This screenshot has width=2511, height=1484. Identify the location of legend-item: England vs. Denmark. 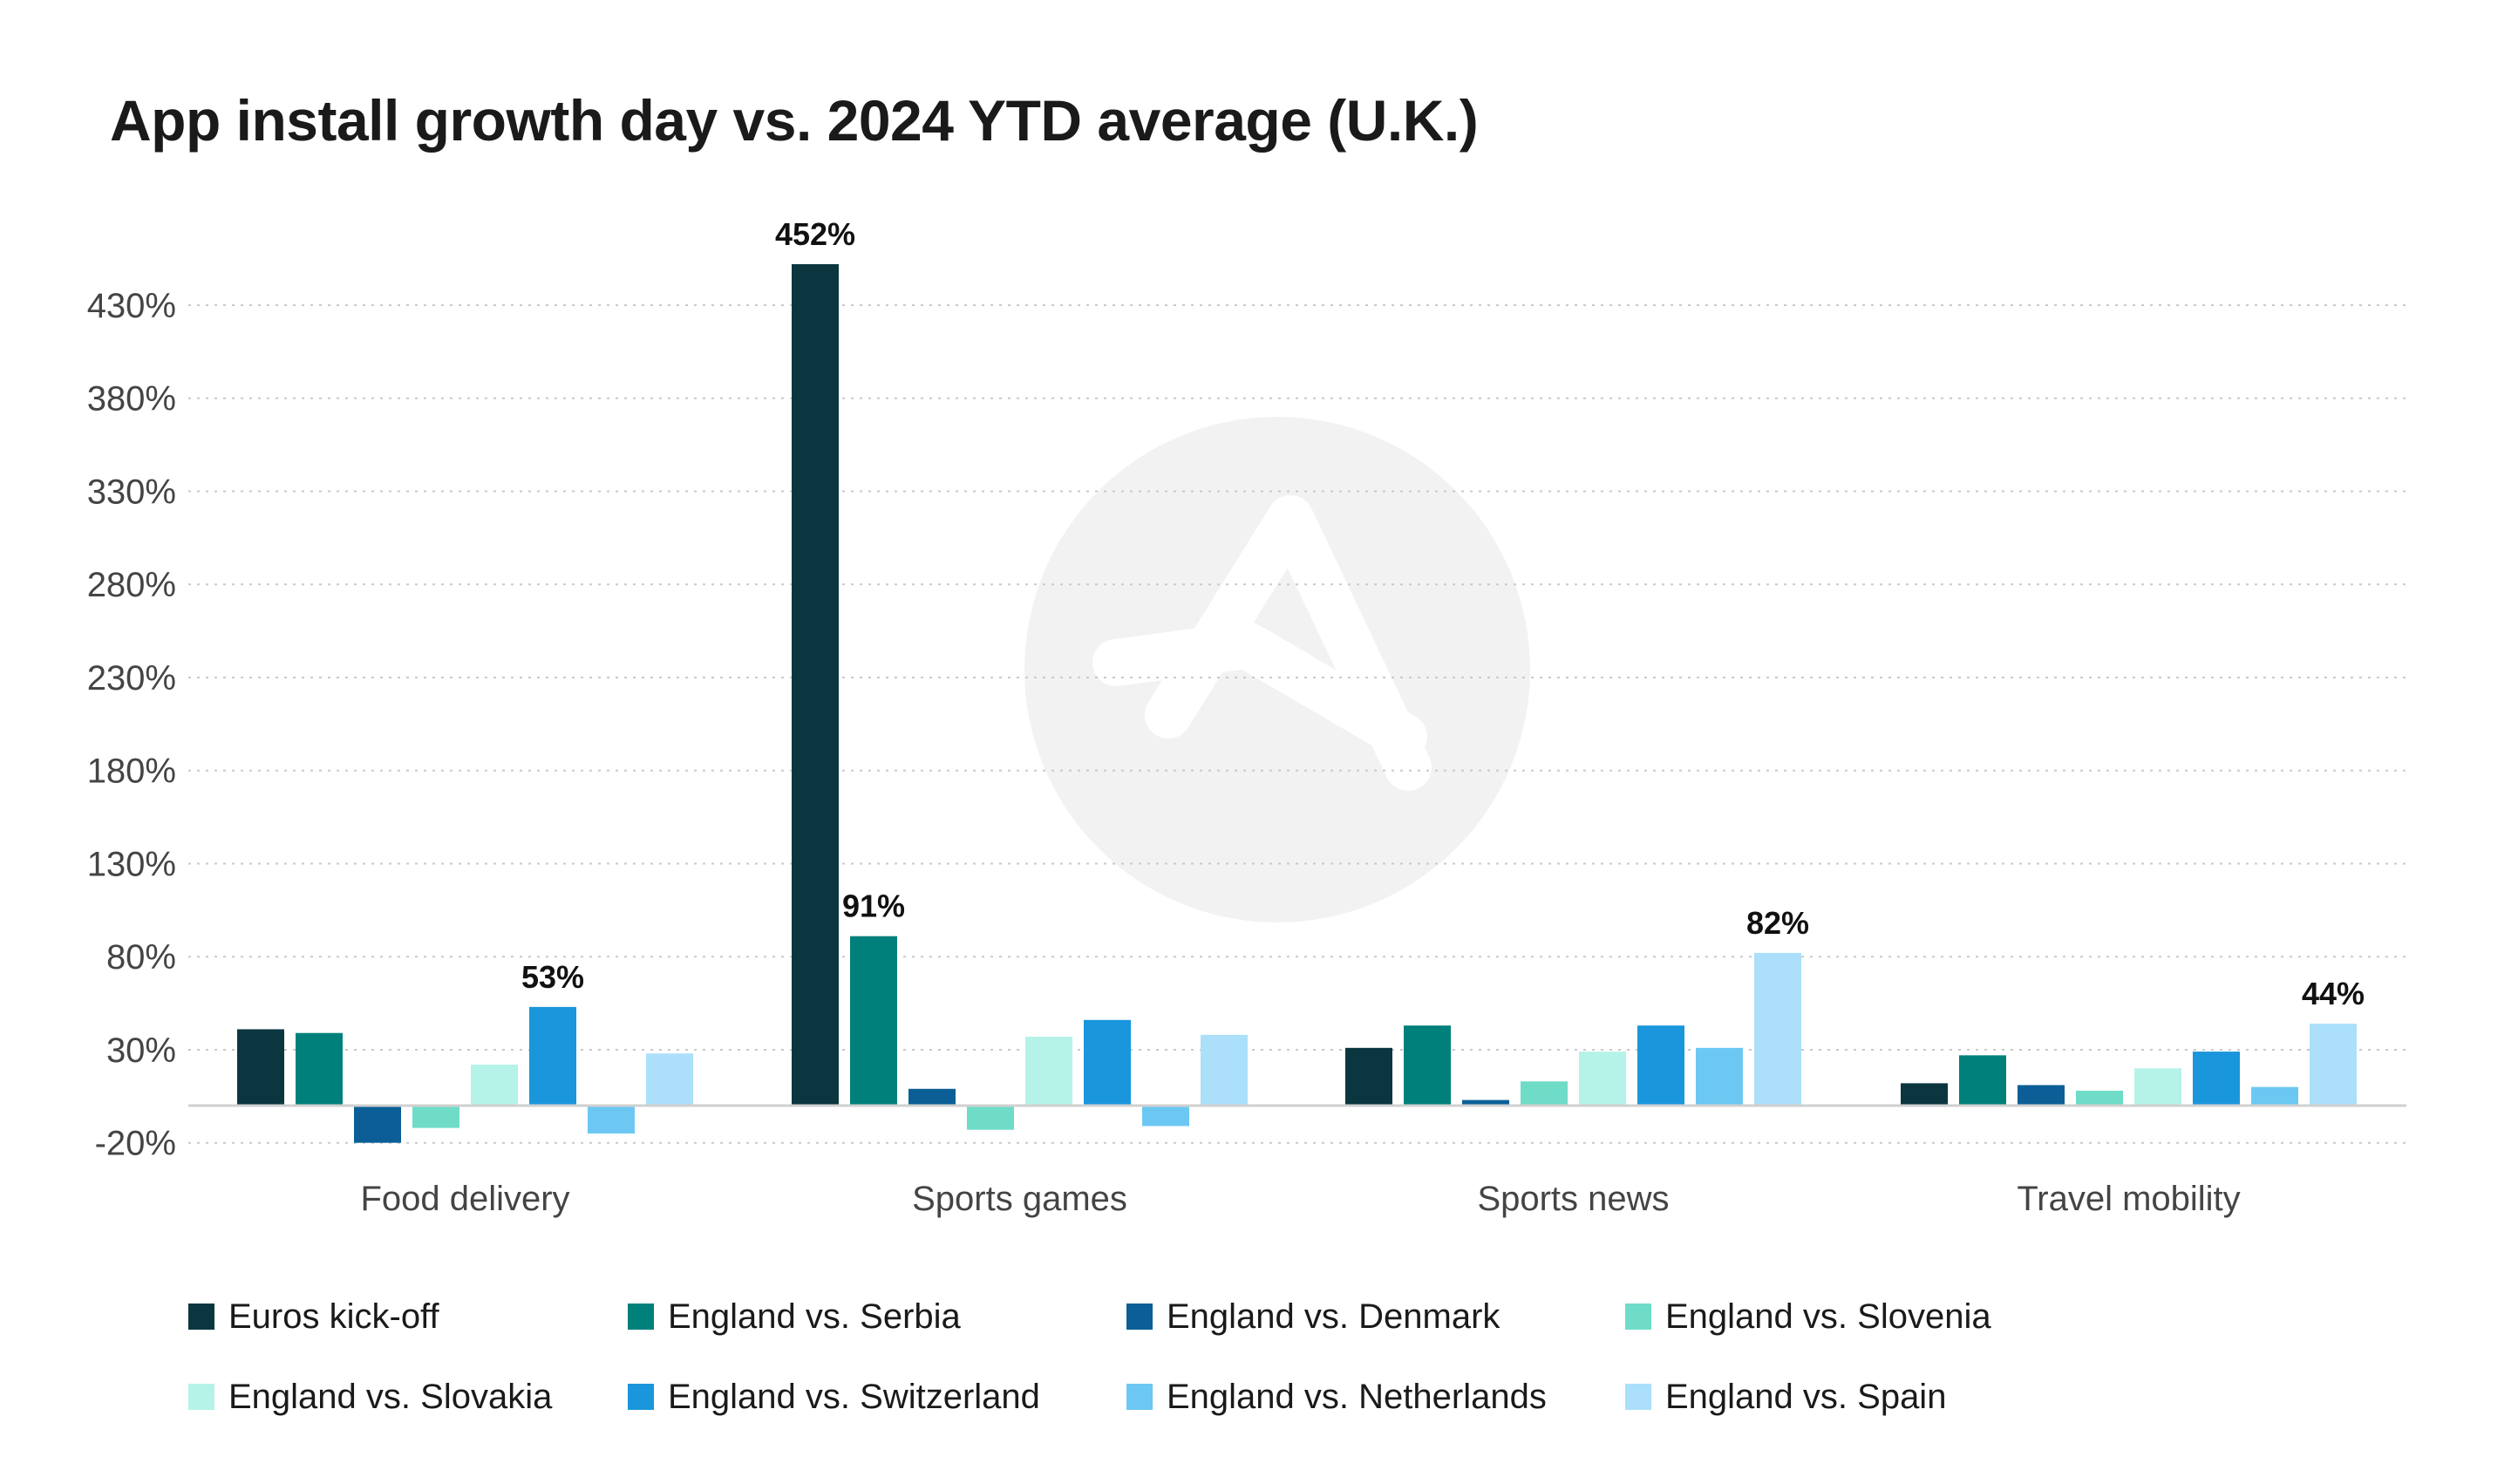
(1313, 1316).